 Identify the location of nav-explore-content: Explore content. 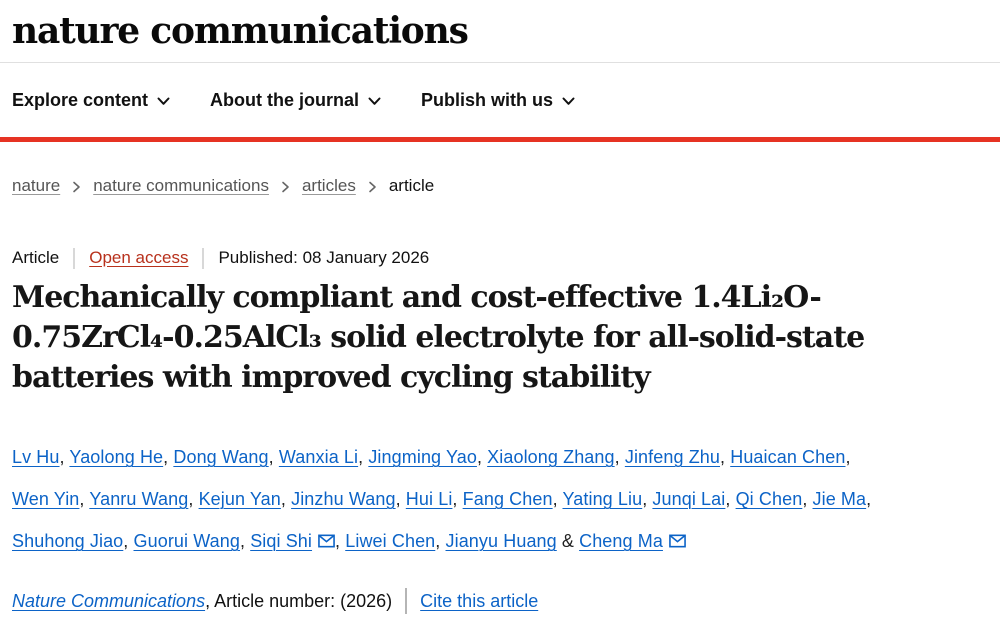
(91, 100).